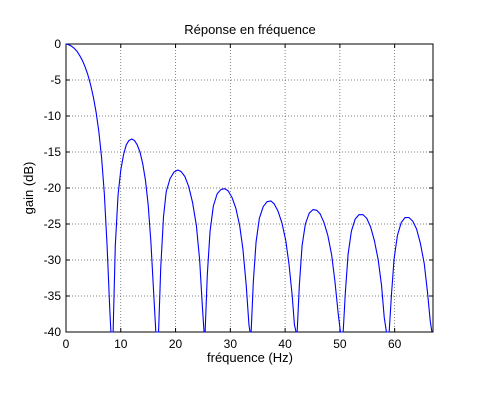  Describe the element at coordinates (66, 344) in the screenshot. I see `x-tick-label: 0` at that location.